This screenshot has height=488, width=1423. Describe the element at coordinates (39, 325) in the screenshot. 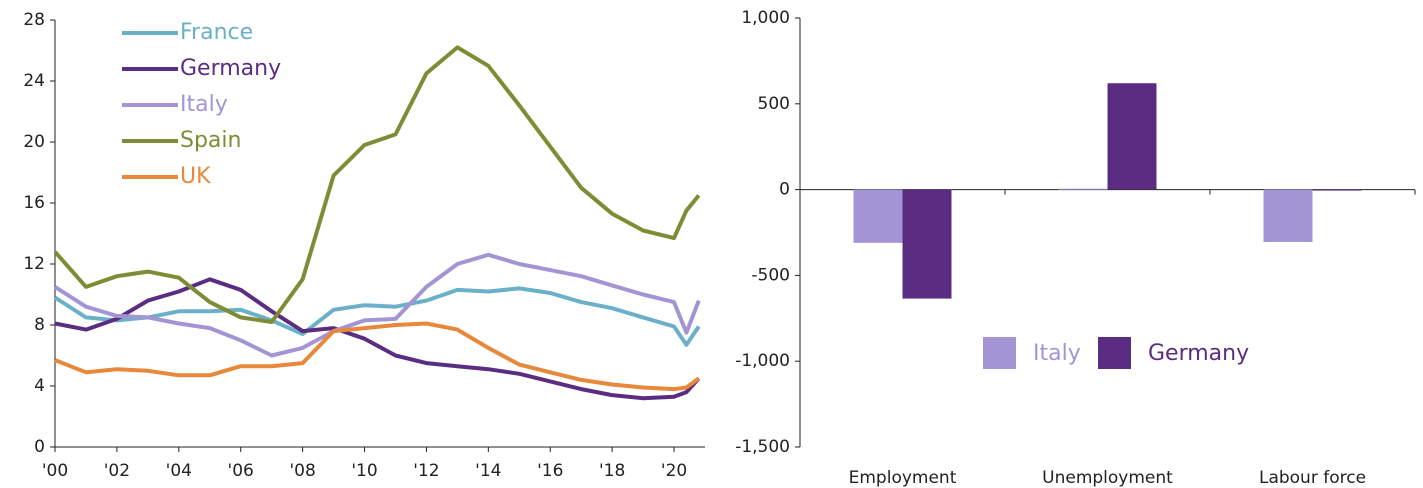

I see `y-tick-label: 8` at that location.